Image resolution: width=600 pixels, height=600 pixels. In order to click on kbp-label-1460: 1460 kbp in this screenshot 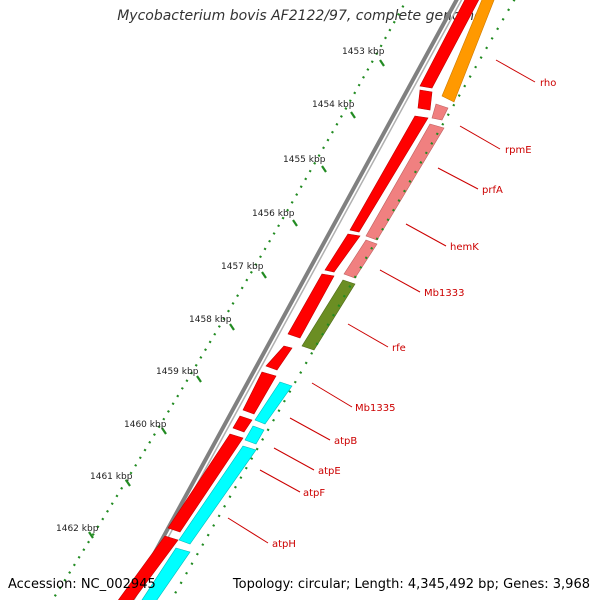, I will do `click(145, 425)`.